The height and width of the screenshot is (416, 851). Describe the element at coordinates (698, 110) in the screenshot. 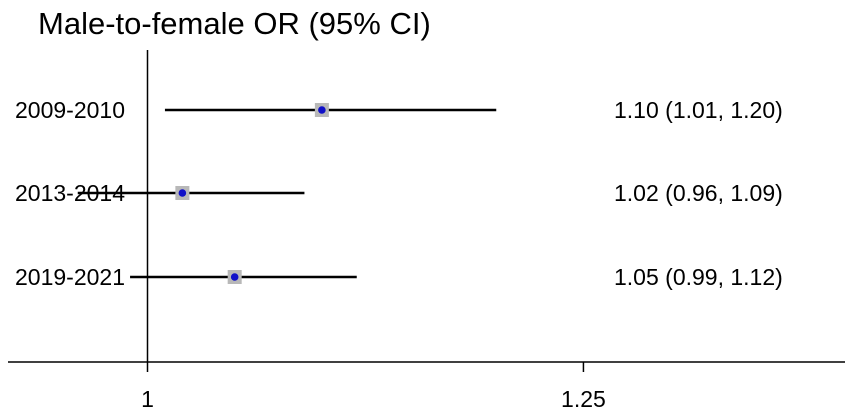

I see `estimate-label: 1.10 (1.01, 1.20)` at that location.